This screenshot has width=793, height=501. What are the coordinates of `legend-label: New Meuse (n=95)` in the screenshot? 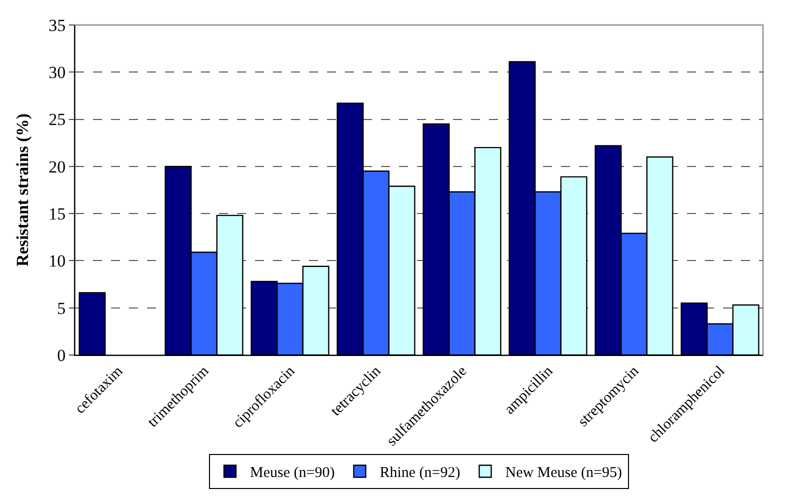 It's located at (563, 473).